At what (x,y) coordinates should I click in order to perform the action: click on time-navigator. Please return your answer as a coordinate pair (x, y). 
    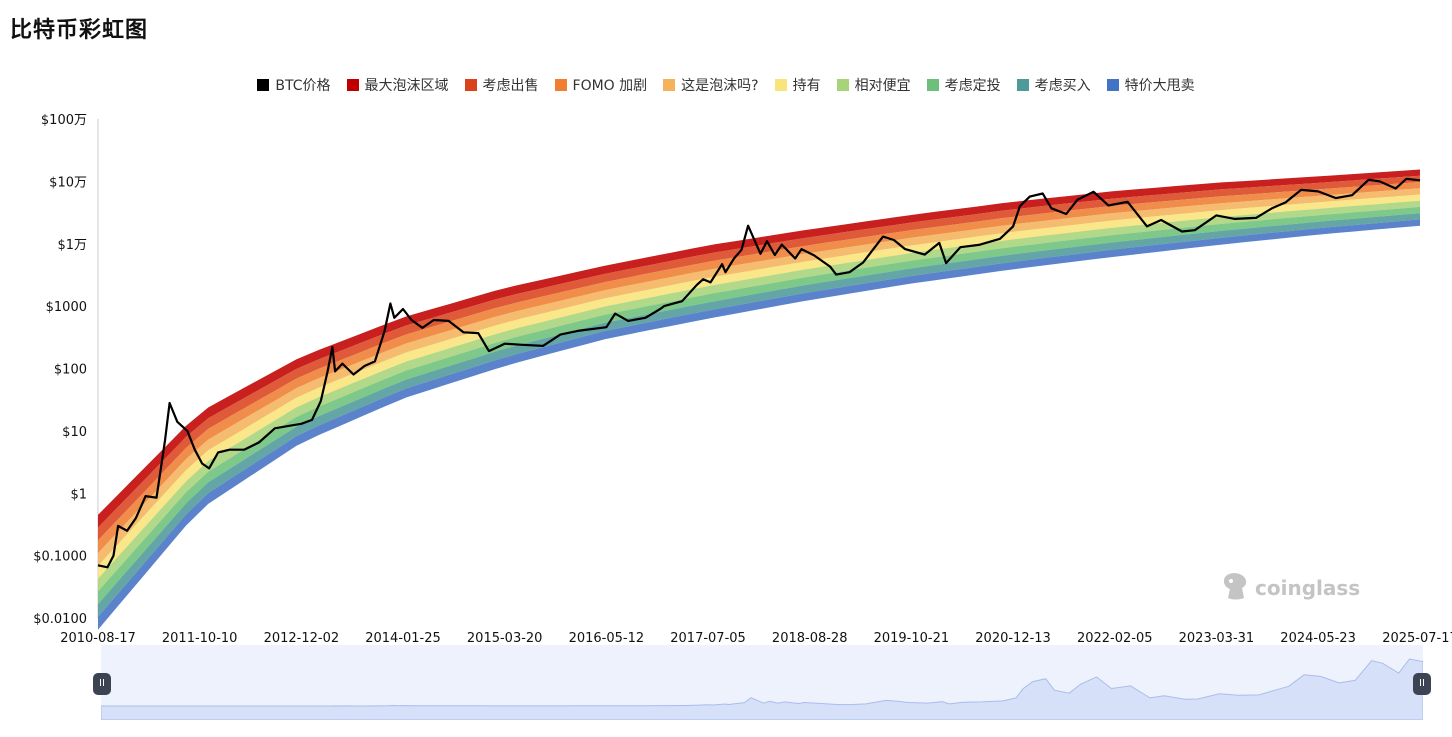
    Looking at the image, I should click on (762, 683).